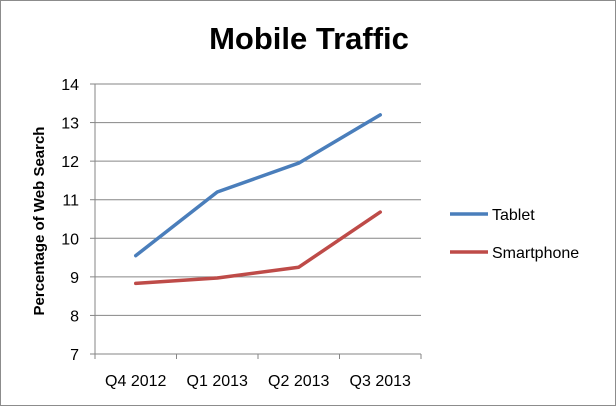 The image size is (616, 407). I want to click on legend-label-tablet: Tablet, so click(513, 215).